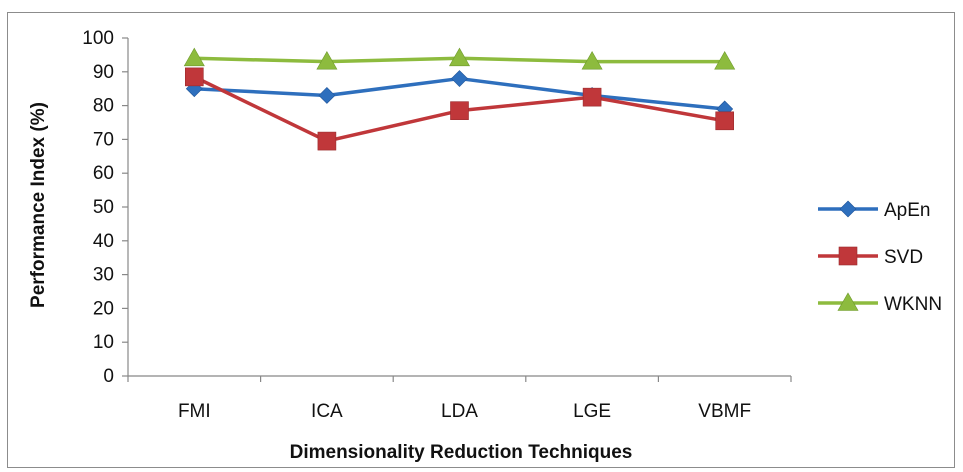  I want to click on x-tick-labels: FMI ICA LDA LGE VBMF, so click(464, 411).